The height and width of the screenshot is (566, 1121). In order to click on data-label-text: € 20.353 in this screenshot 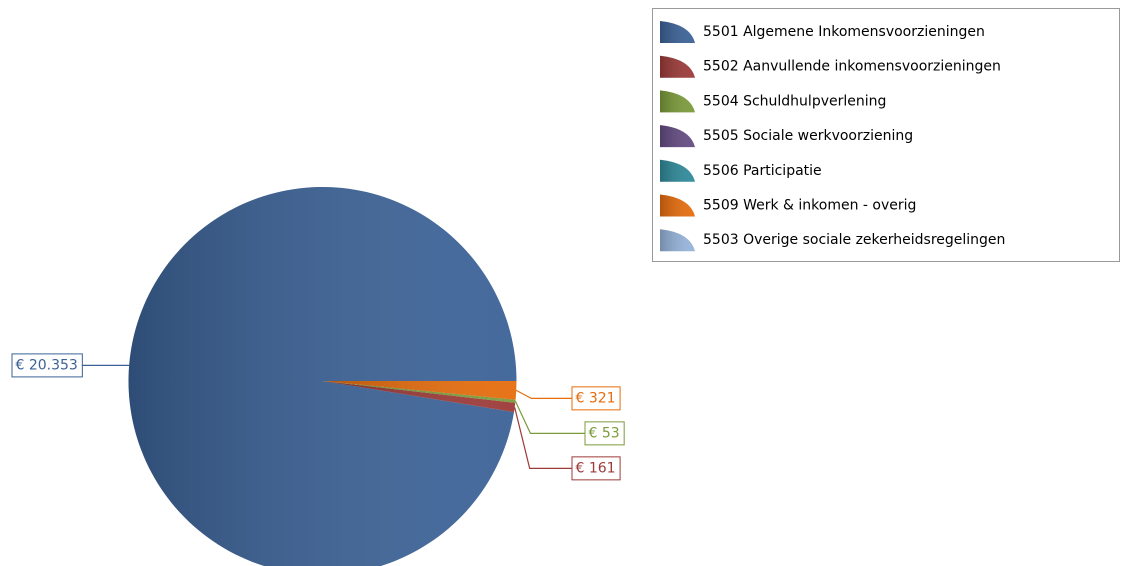, I will do `click(47, 365)`.